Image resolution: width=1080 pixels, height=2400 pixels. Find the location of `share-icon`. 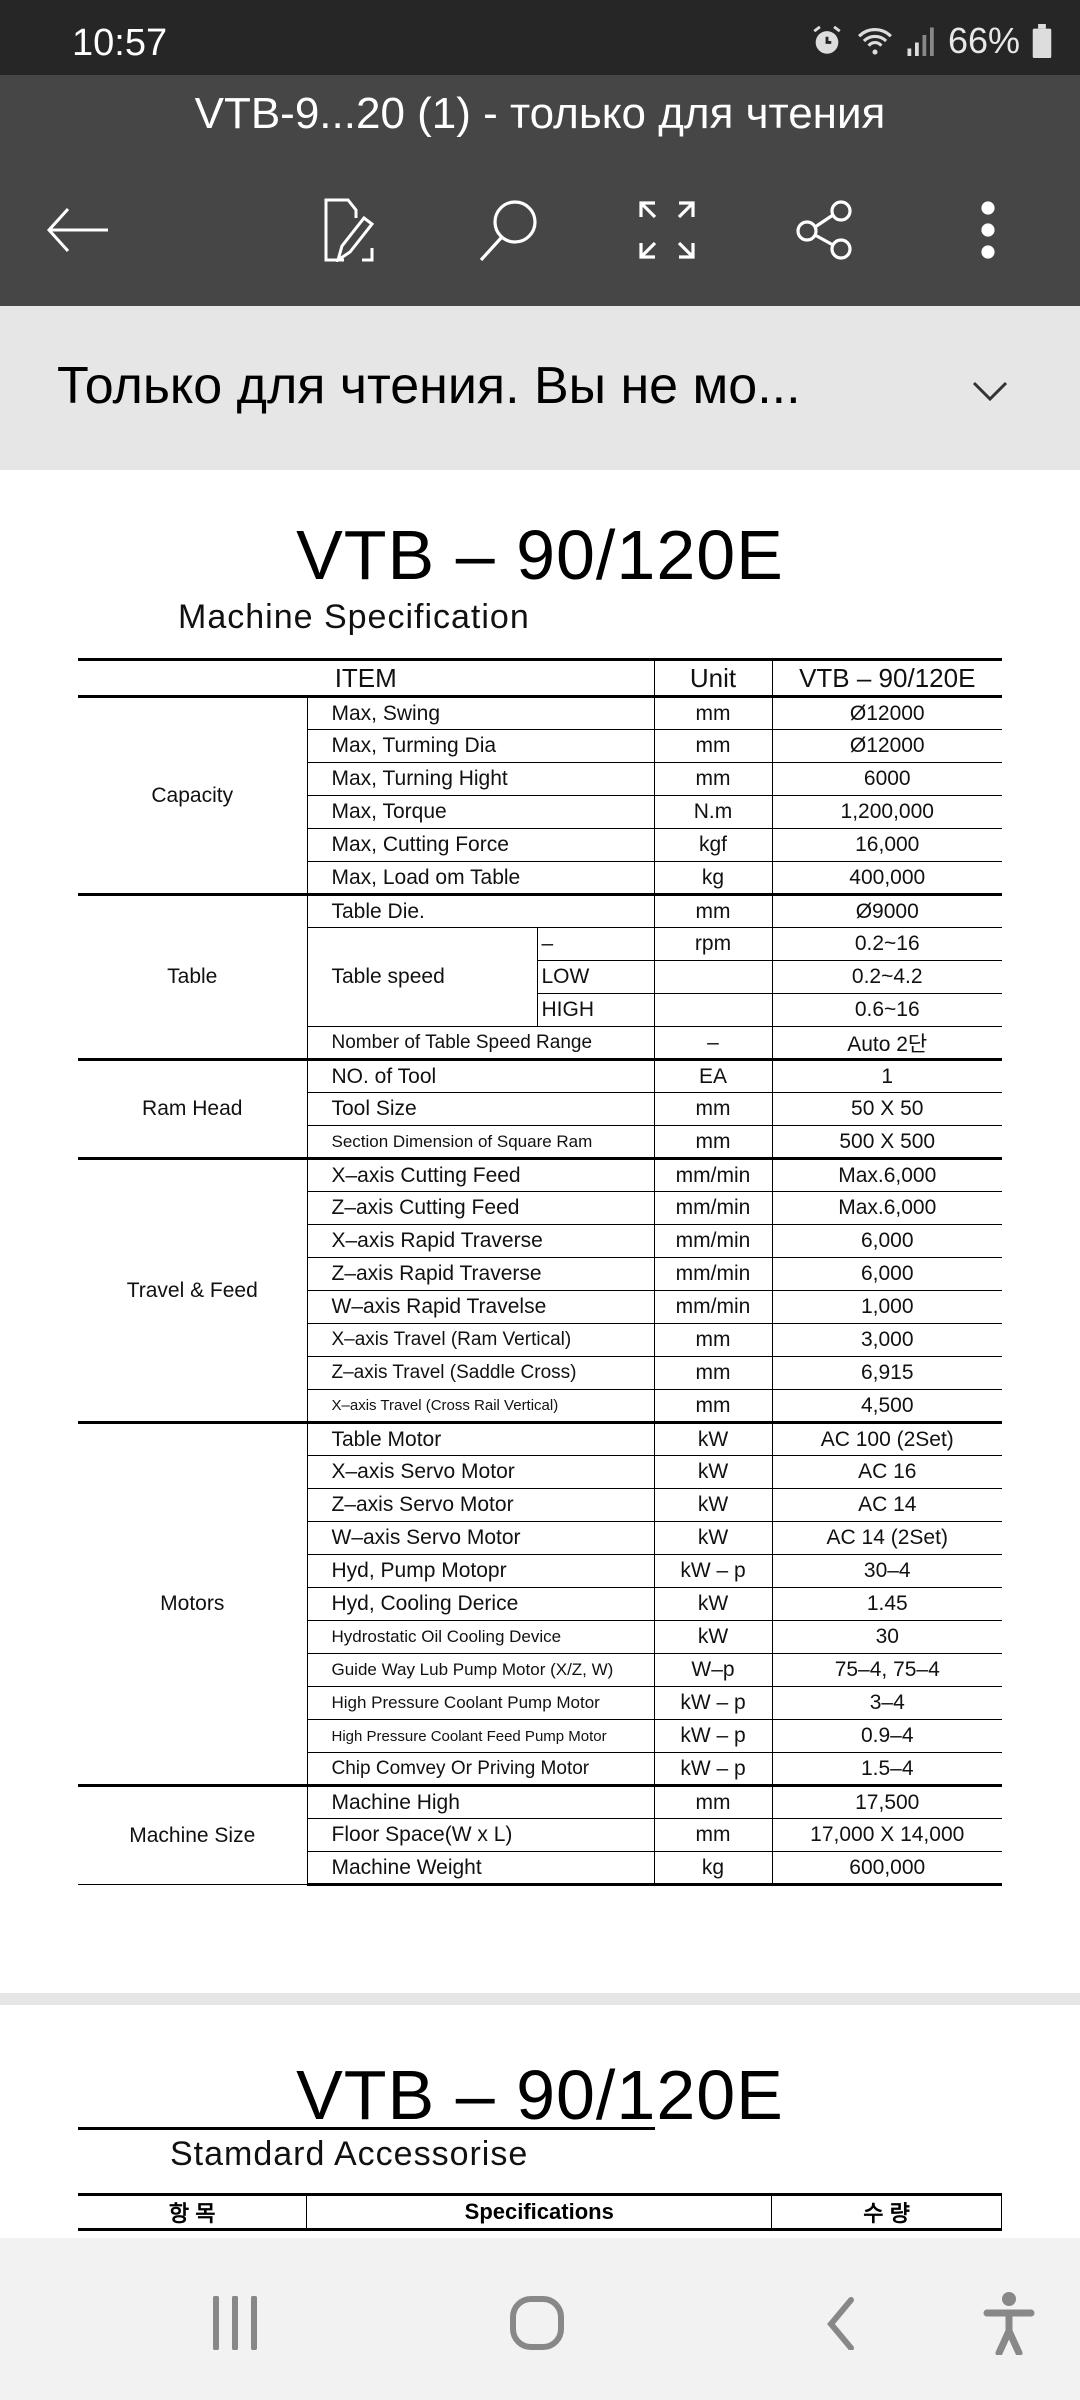

share-icon is located at coordinates (824, 230).